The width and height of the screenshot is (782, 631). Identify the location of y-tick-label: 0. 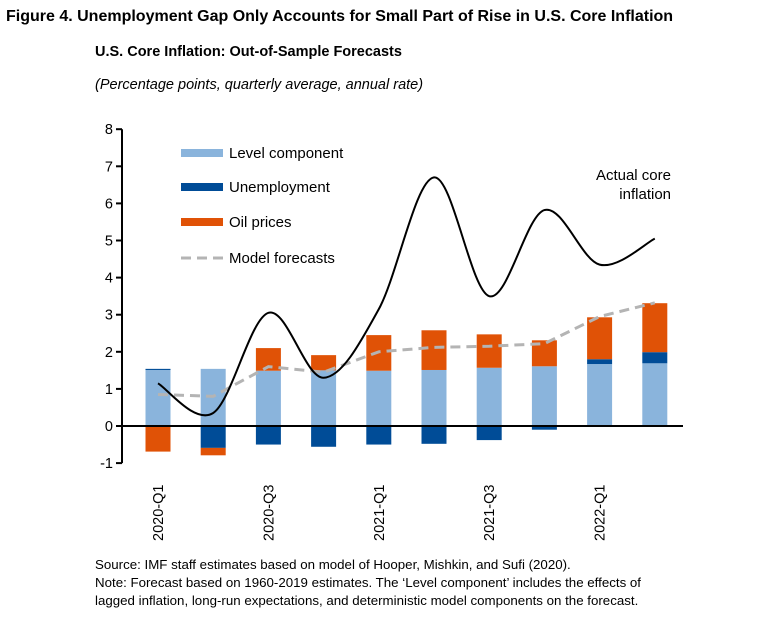
(109, 427).